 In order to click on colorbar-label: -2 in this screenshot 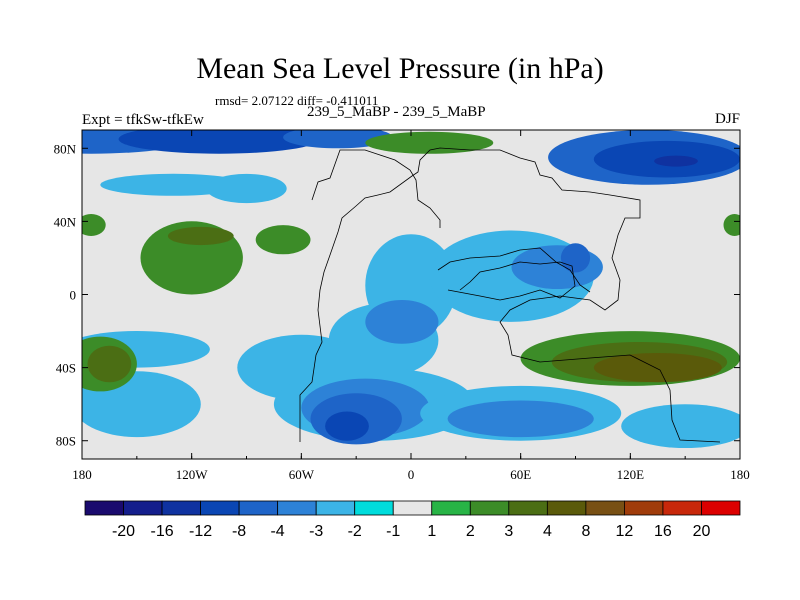, I will do `click(355, 531)`.